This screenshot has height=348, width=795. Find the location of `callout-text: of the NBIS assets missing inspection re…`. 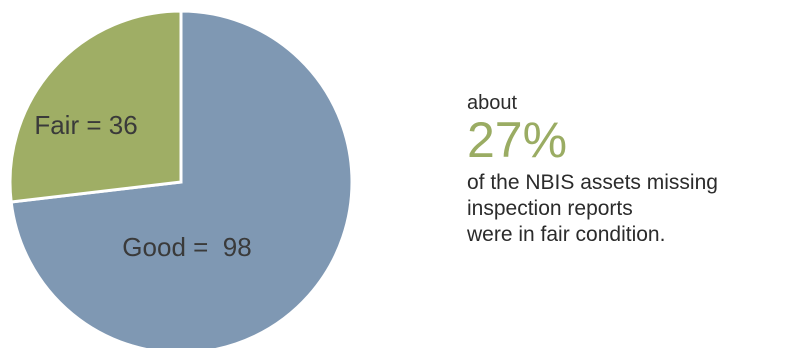

callout-text: of the NBIS assets missing inspection re… is located at coordinates (592, 208).